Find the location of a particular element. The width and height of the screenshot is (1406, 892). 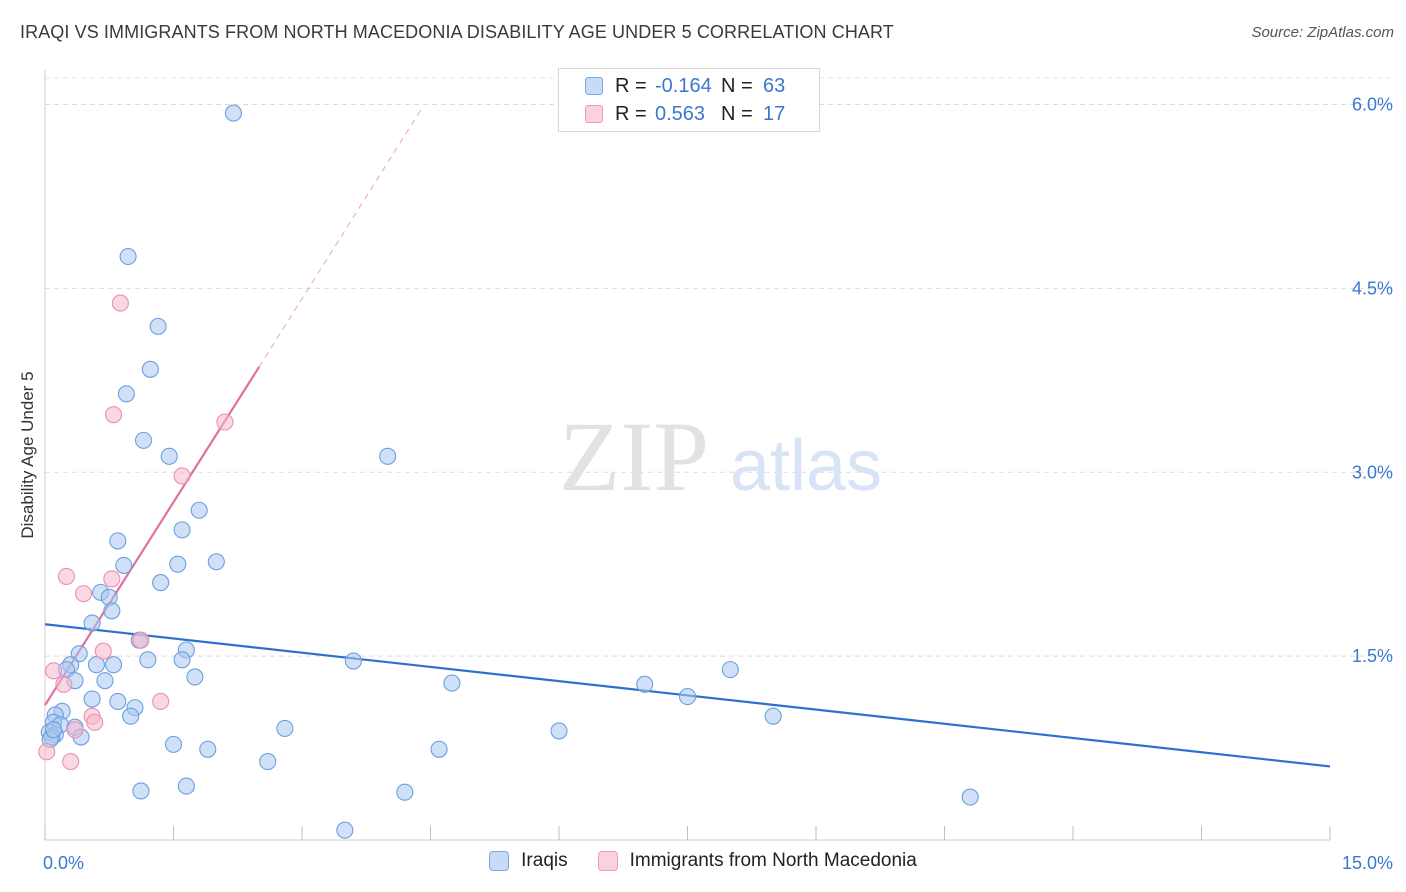

stats-legend: R = -0.164 N = 63 R = 0.563 N = 17 is located at coordinates (689, 100).